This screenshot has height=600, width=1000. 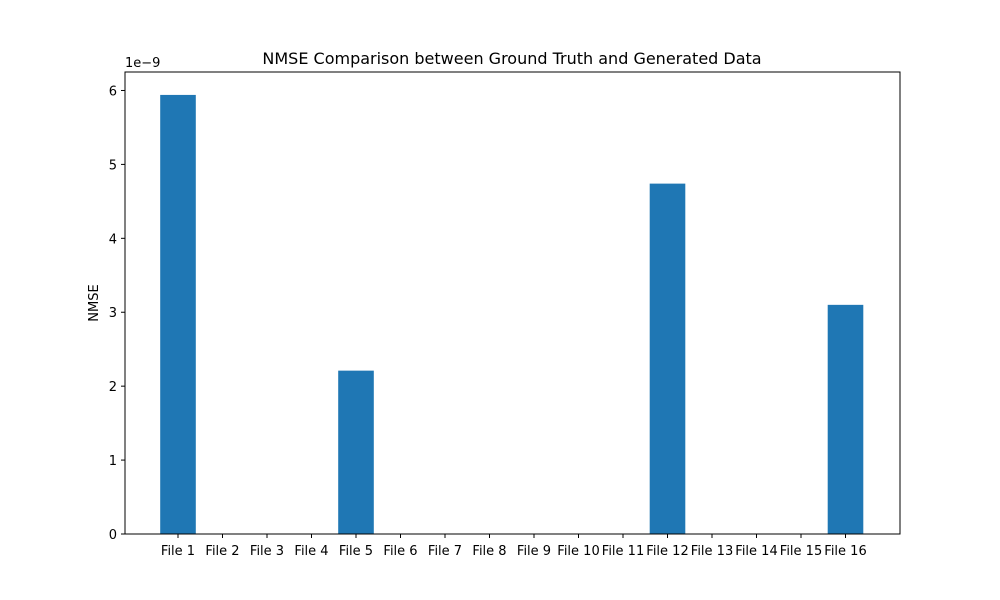 What do you see at coordinates (113, 535) in the screenshot?
I see `y-tick-label: 0` at bounding box center [113, 535].